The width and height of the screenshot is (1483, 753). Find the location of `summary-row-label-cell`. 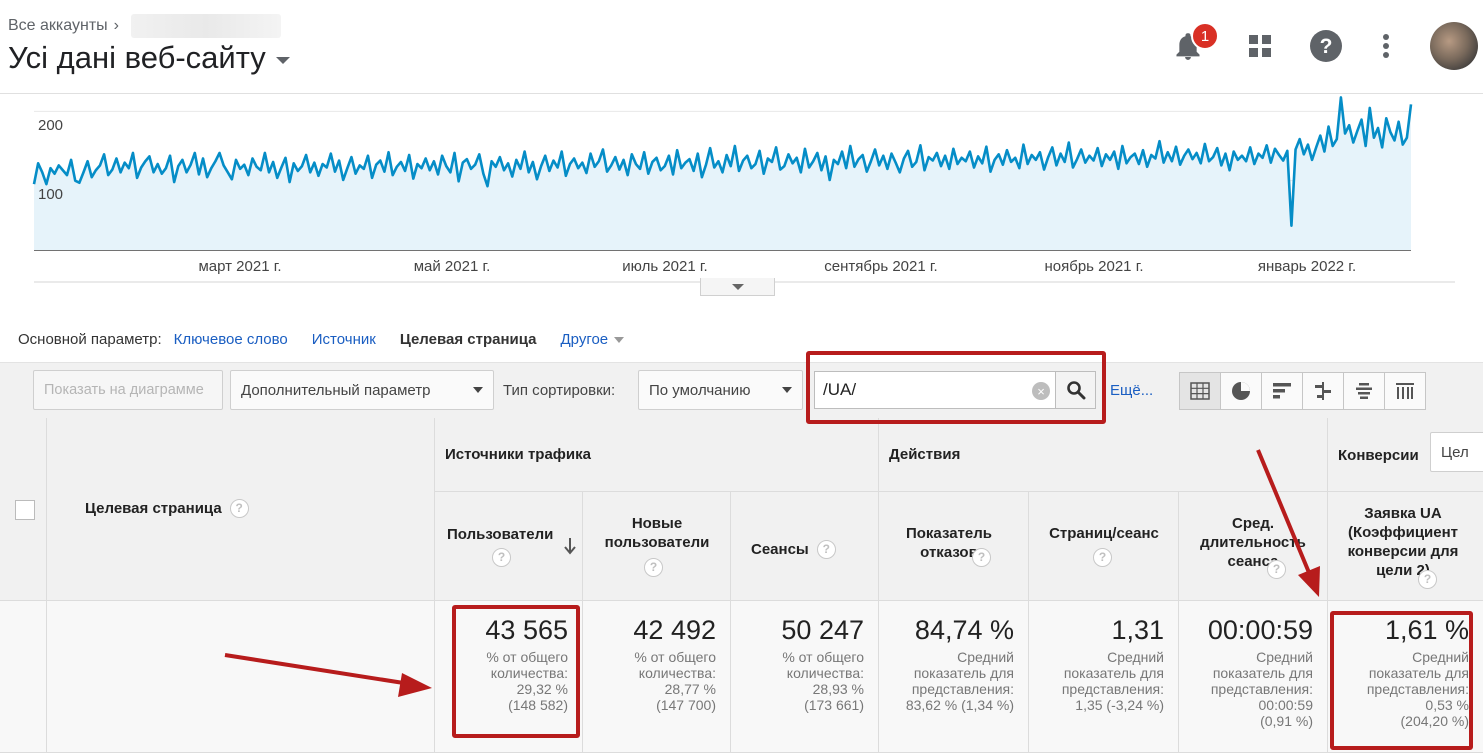

summary-row-label-cell is located at coordinates (241, 677).